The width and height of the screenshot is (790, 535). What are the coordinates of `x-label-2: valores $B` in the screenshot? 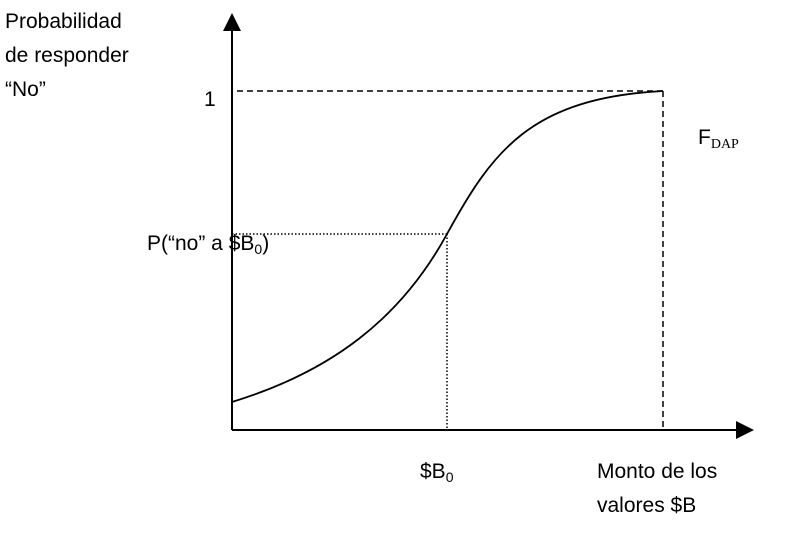 It's located at (646, 505).